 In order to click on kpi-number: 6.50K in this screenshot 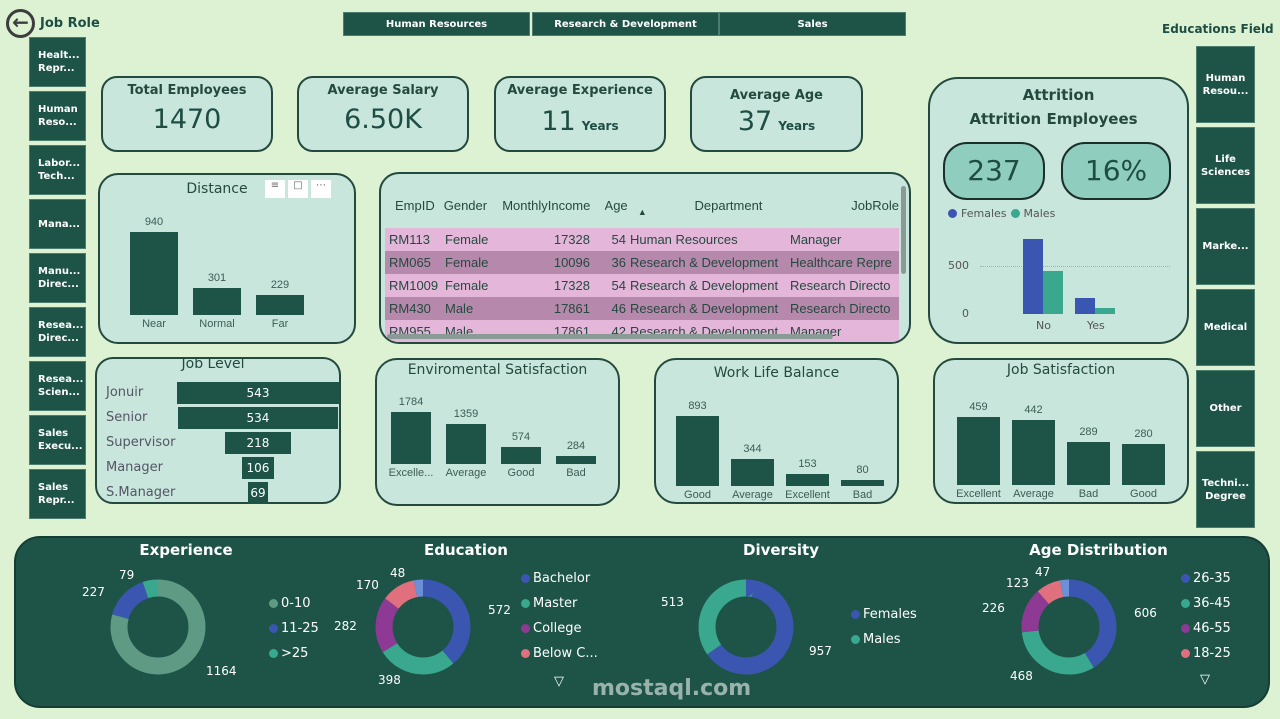, I will do `click(383, 119)`.